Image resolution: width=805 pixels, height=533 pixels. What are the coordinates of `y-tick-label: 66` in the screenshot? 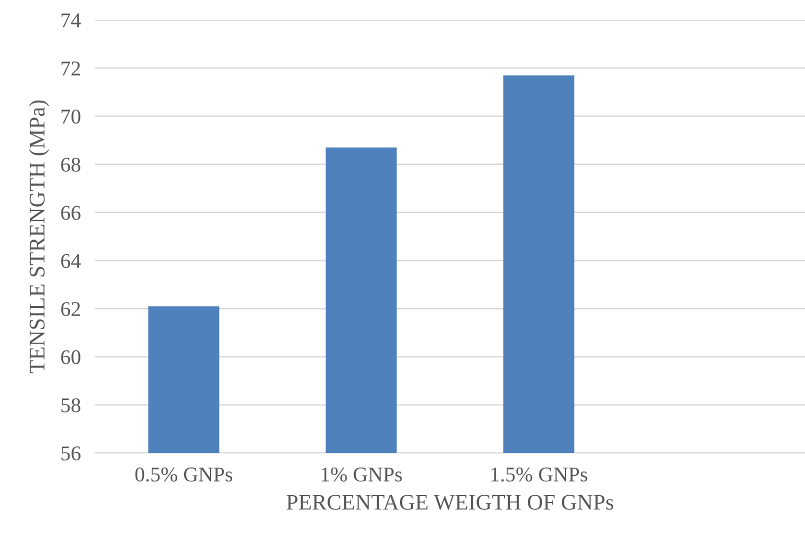 It's located at (70, 213).